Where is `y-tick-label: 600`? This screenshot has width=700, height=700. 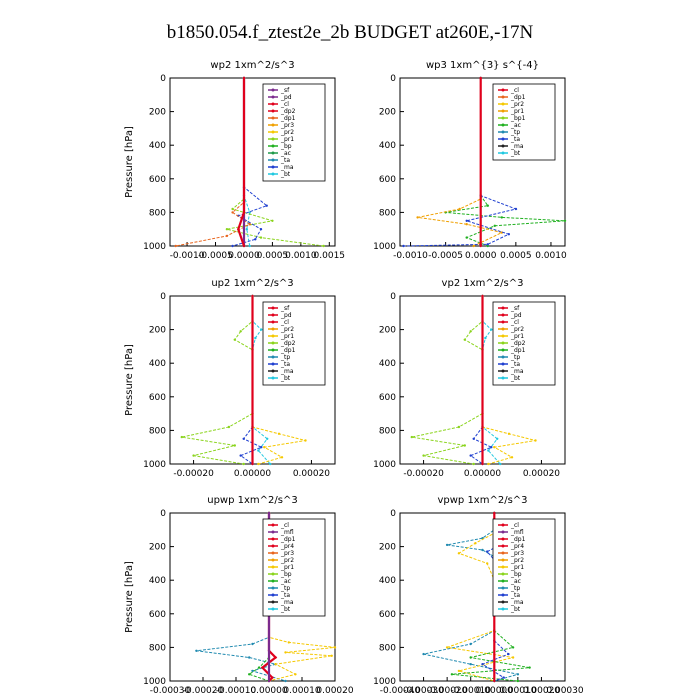
y-tick-label: 600 is located at coordinates (157, 398).